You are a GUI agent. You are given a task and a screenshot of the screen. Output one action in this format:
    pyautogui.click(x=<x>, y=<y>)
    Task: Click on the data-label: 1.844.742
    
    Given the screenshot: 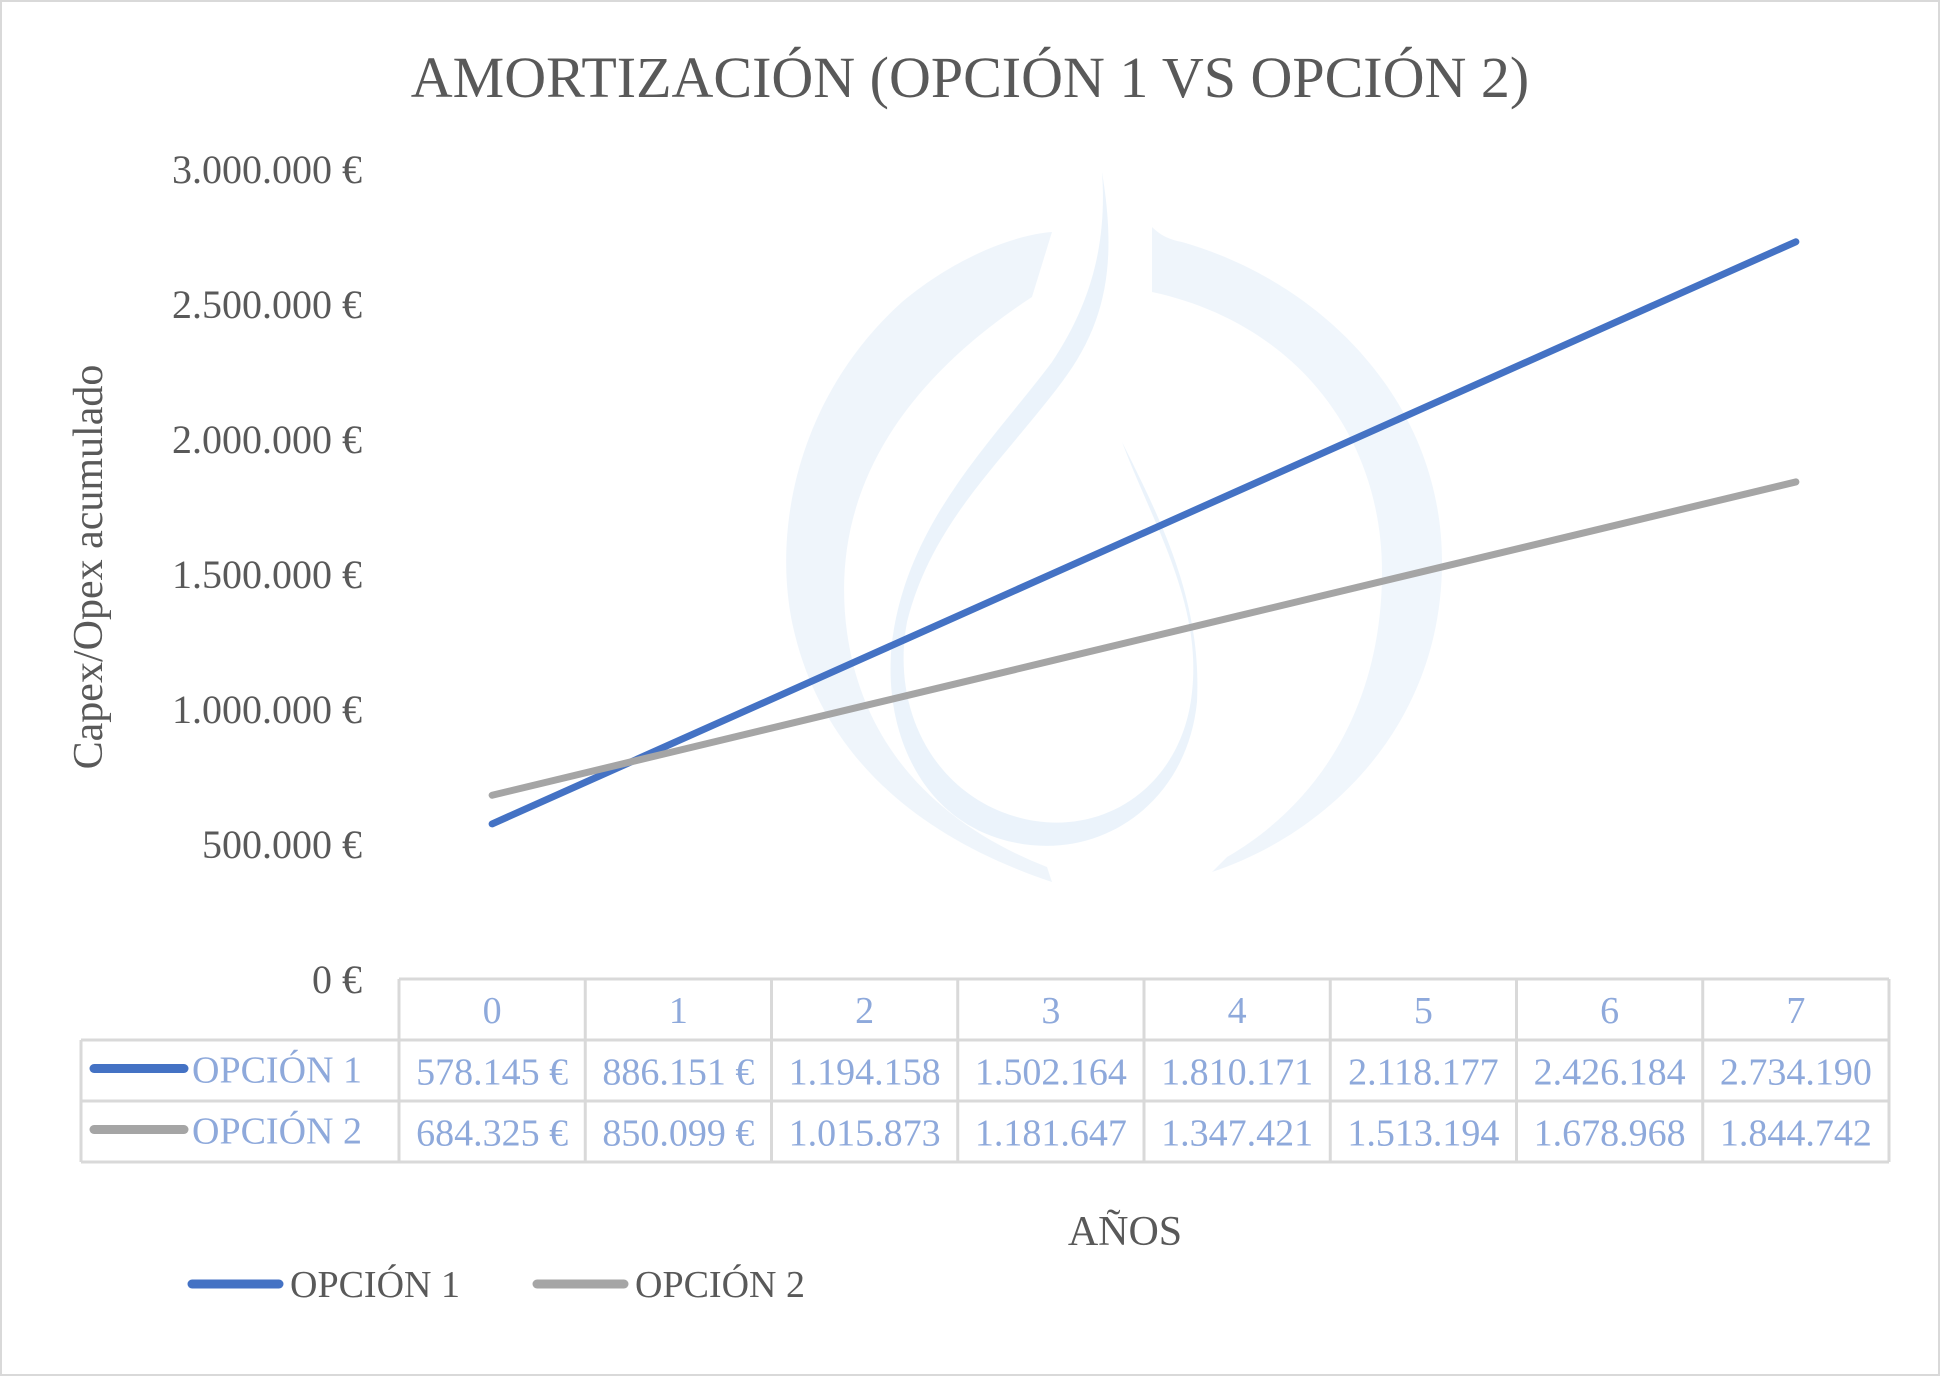 What is the action you would take?
    pyautogui.click(x=1796, y=1134)
    